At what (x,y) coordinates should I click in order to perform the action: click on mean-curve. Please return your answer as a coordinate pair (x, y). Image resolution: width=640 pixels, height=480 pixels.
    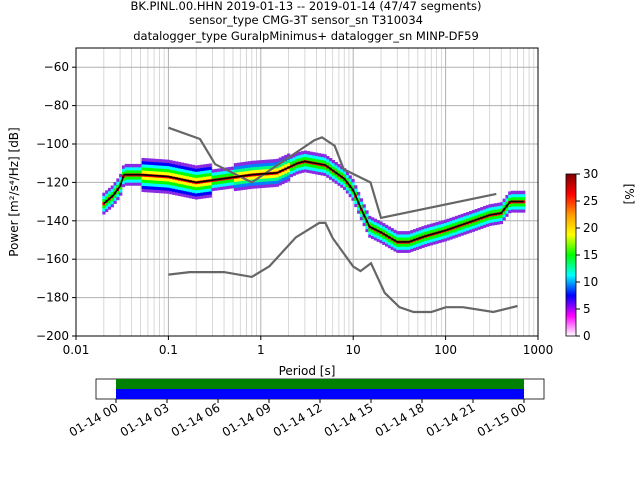
    Looking at the image, I should click on (313, 201).